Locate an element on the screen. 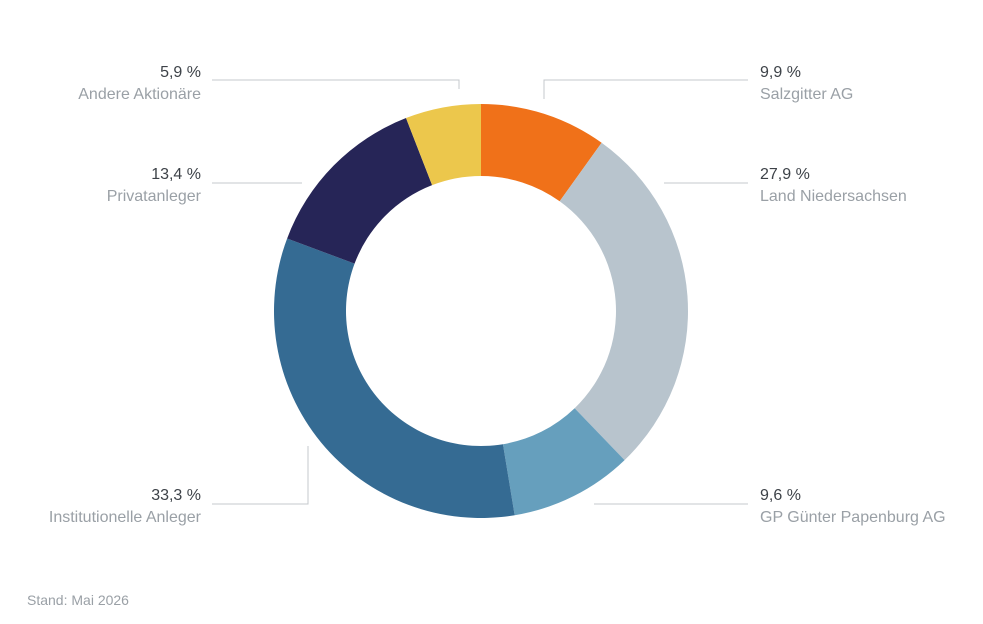 Image resolution: width=983 pixels, height=624 pixels. category-label-privatanleger: Privatanleger is located at coordinates (154, 196).